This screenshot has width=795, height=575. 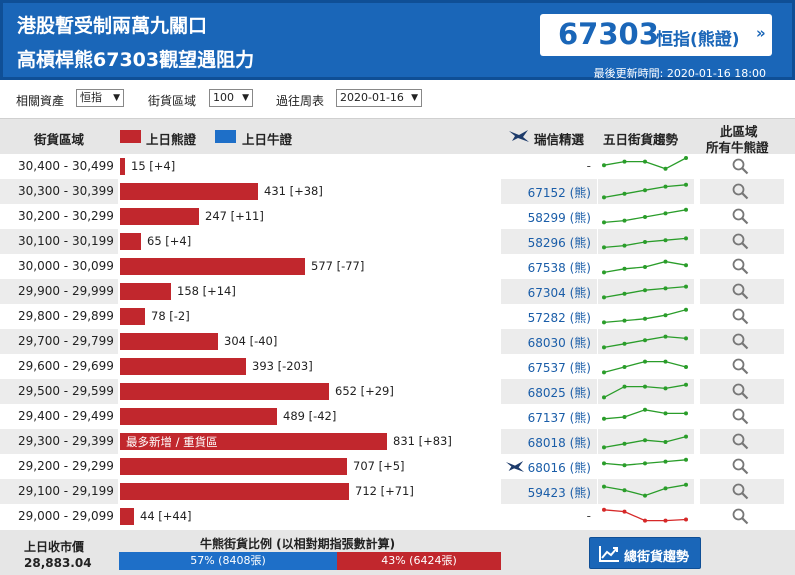 What do you see at coordinates (761, 33) in the screenshot?
I see `double-chevron-right-icon: »` at bounding box center [761, 33].